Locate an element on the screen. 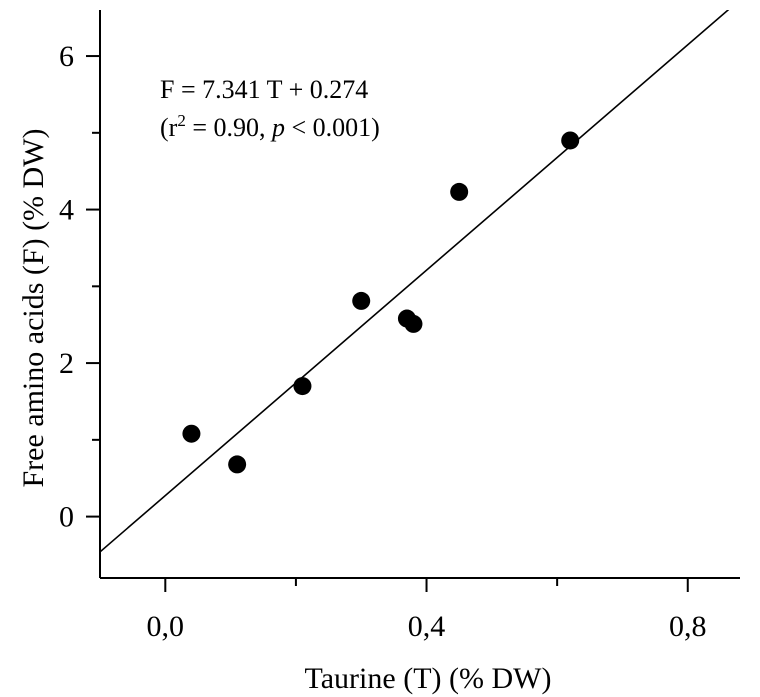  x-tick-label: 0,0 is located at coordinates (166, 626).